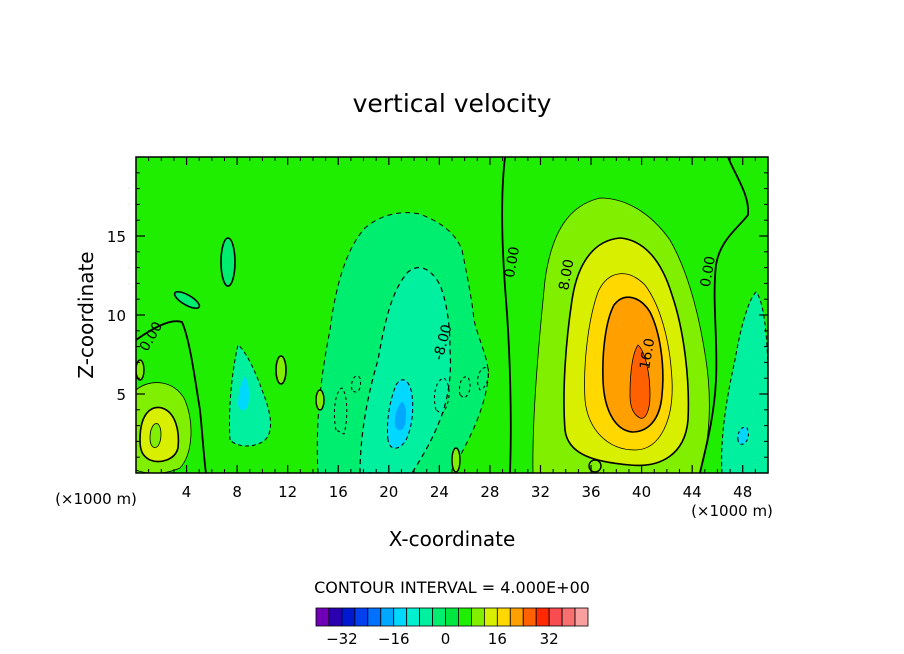 This screenshot has height=654, width=904. Describe the element at coordinates (411, 400) in the screenshot. I see `dashed-cells` at that location.